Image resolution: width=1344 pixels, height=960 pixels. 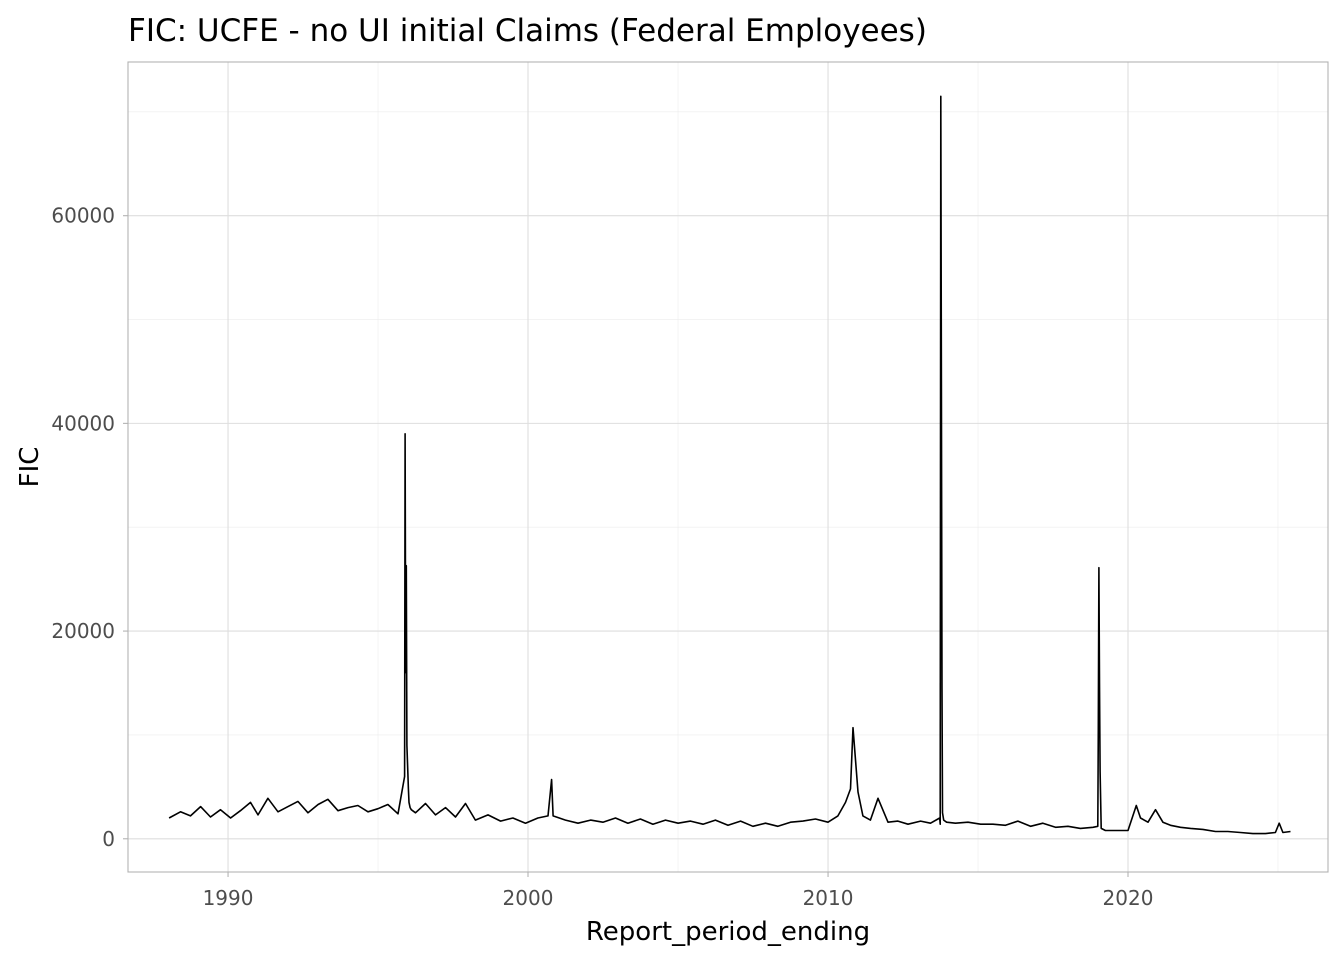 What do you see at coordinates (228, 898) in the screenshot?
I see `x-tick-label-1990: 1990` at bounding box center [228, 898].